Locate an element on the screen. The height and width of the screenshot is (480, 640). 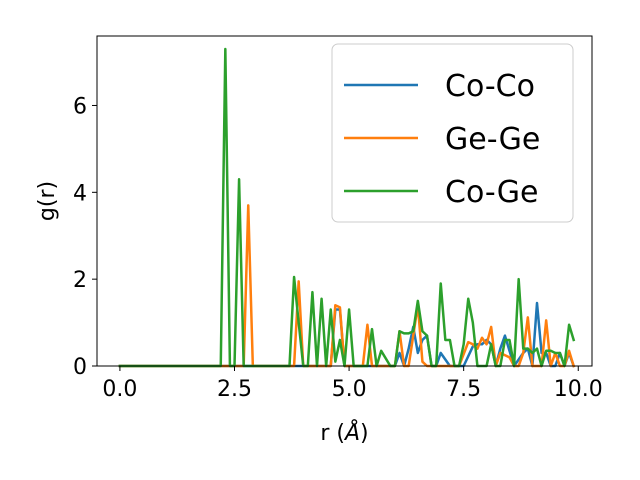
y-axis: 0 2 4 6 is located at coordinates (85, 237).